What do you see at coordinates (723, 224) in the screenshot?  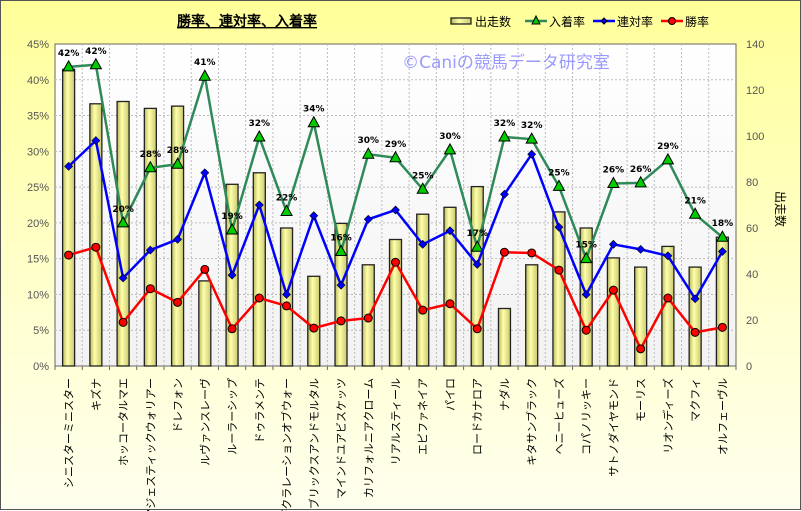 I see `data-label-入着率: 18%` at bounding box center [723, 224].